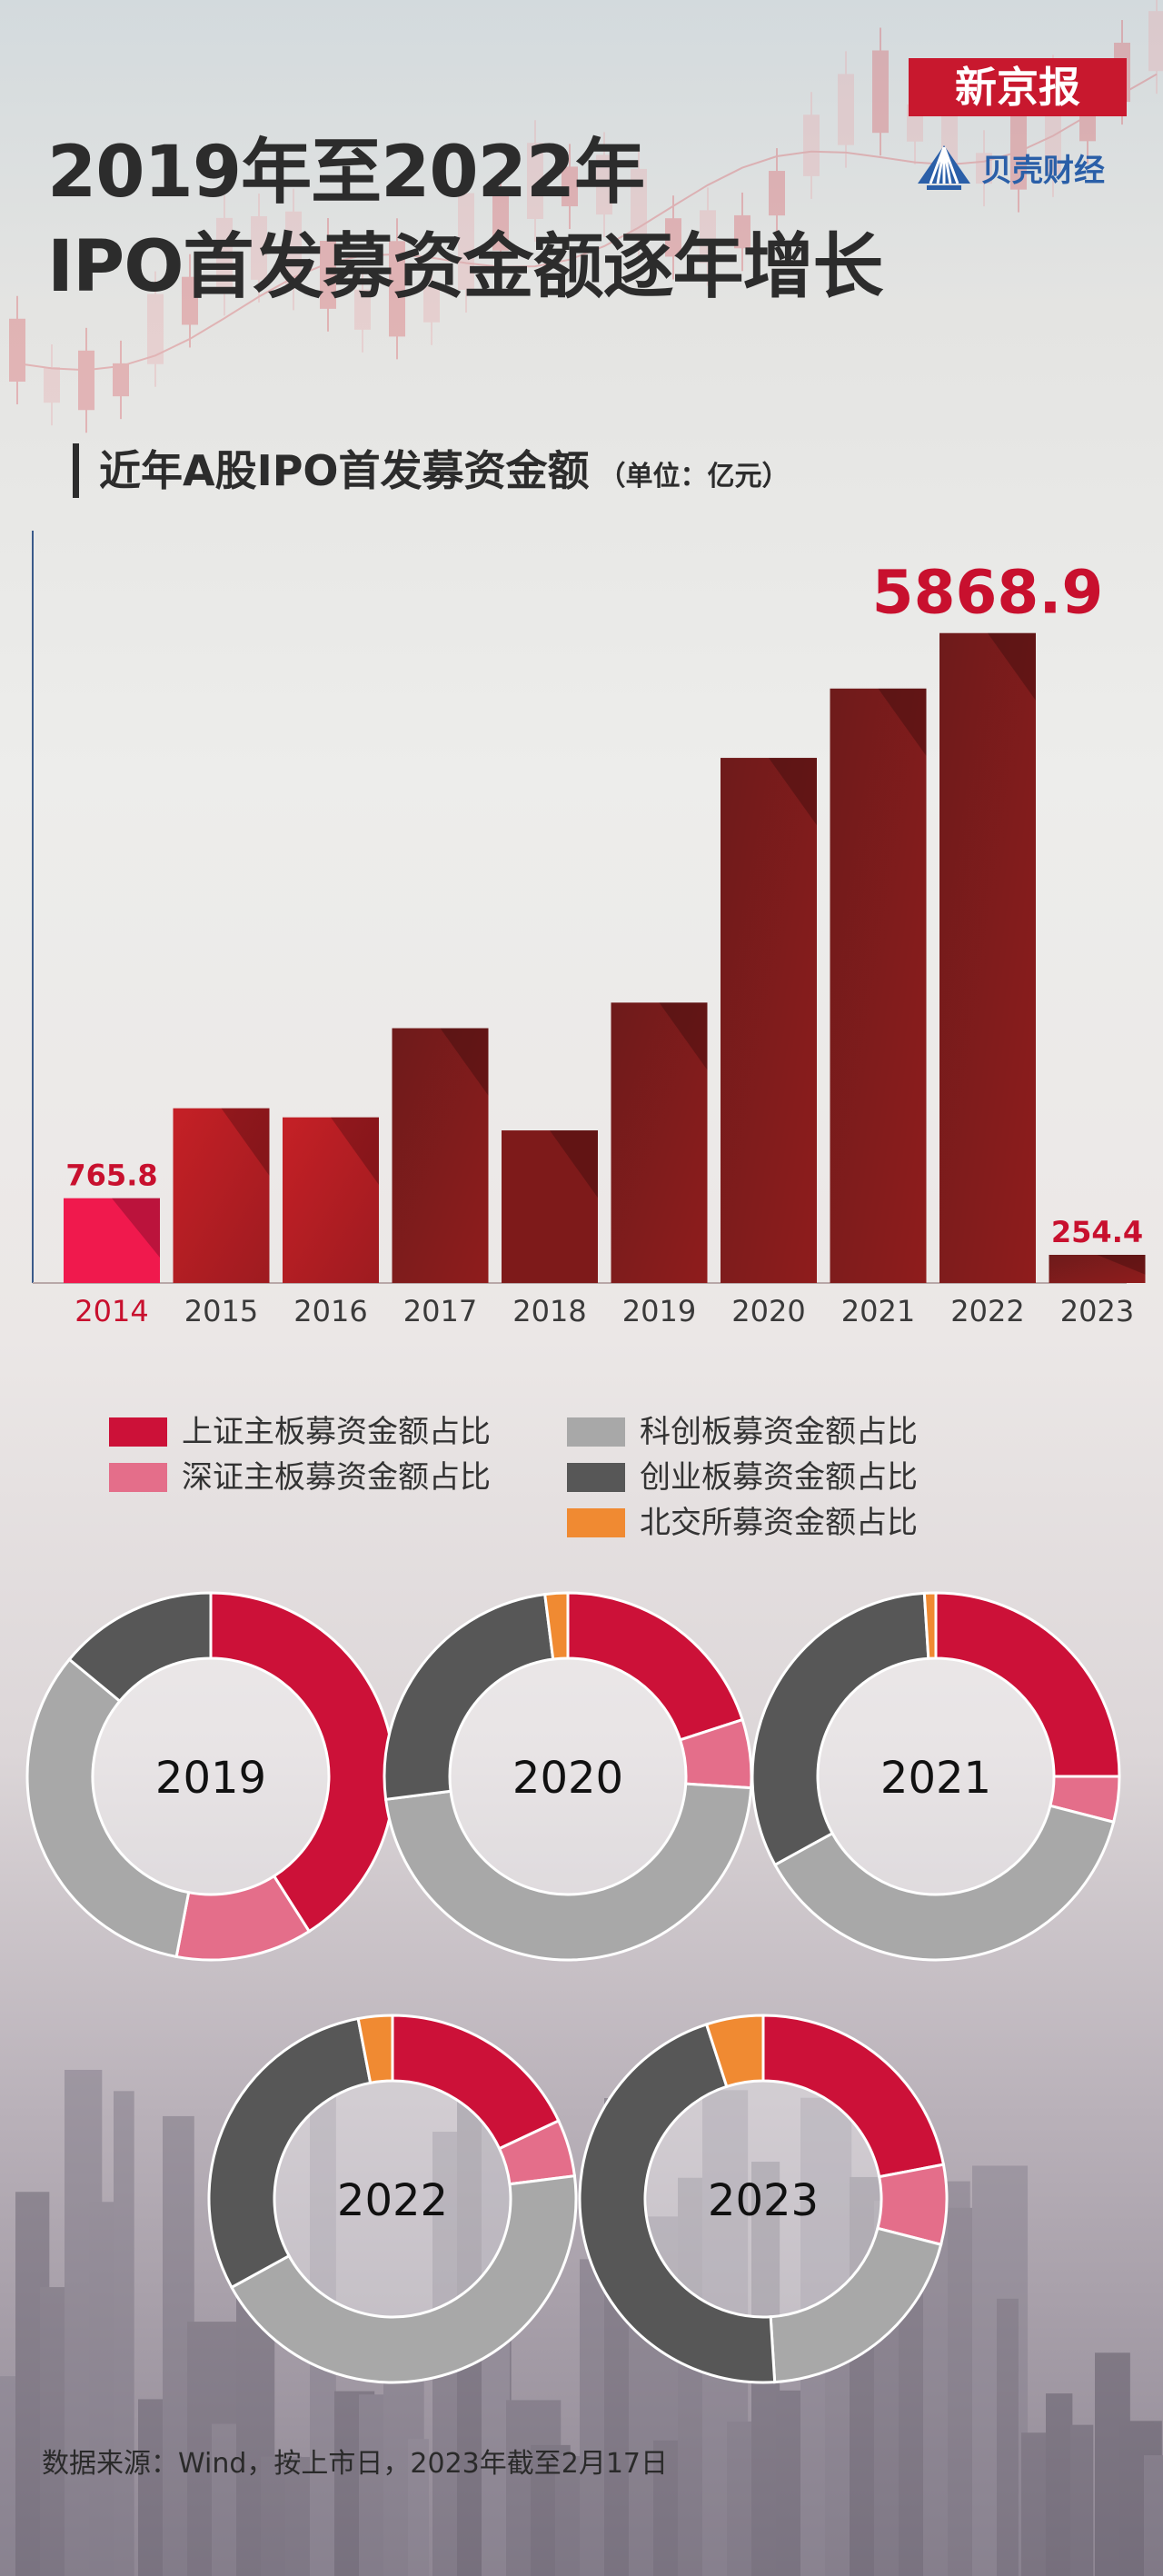 Image resolution: width=1163 pixels, height=2576 pixels. What do you see at coordinates (878, 985) in the screenshot?
I see `bar-2021` at bounding box center [878, 985].